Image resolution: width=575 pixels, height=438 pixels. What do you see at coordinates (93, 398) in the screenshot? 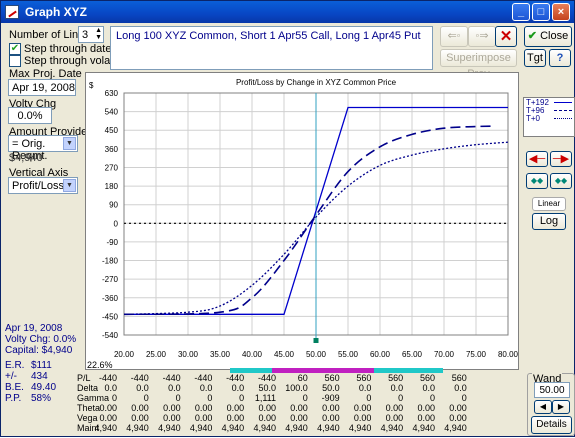
I see `row-label: Gamma` at bounding box center [93, 398].